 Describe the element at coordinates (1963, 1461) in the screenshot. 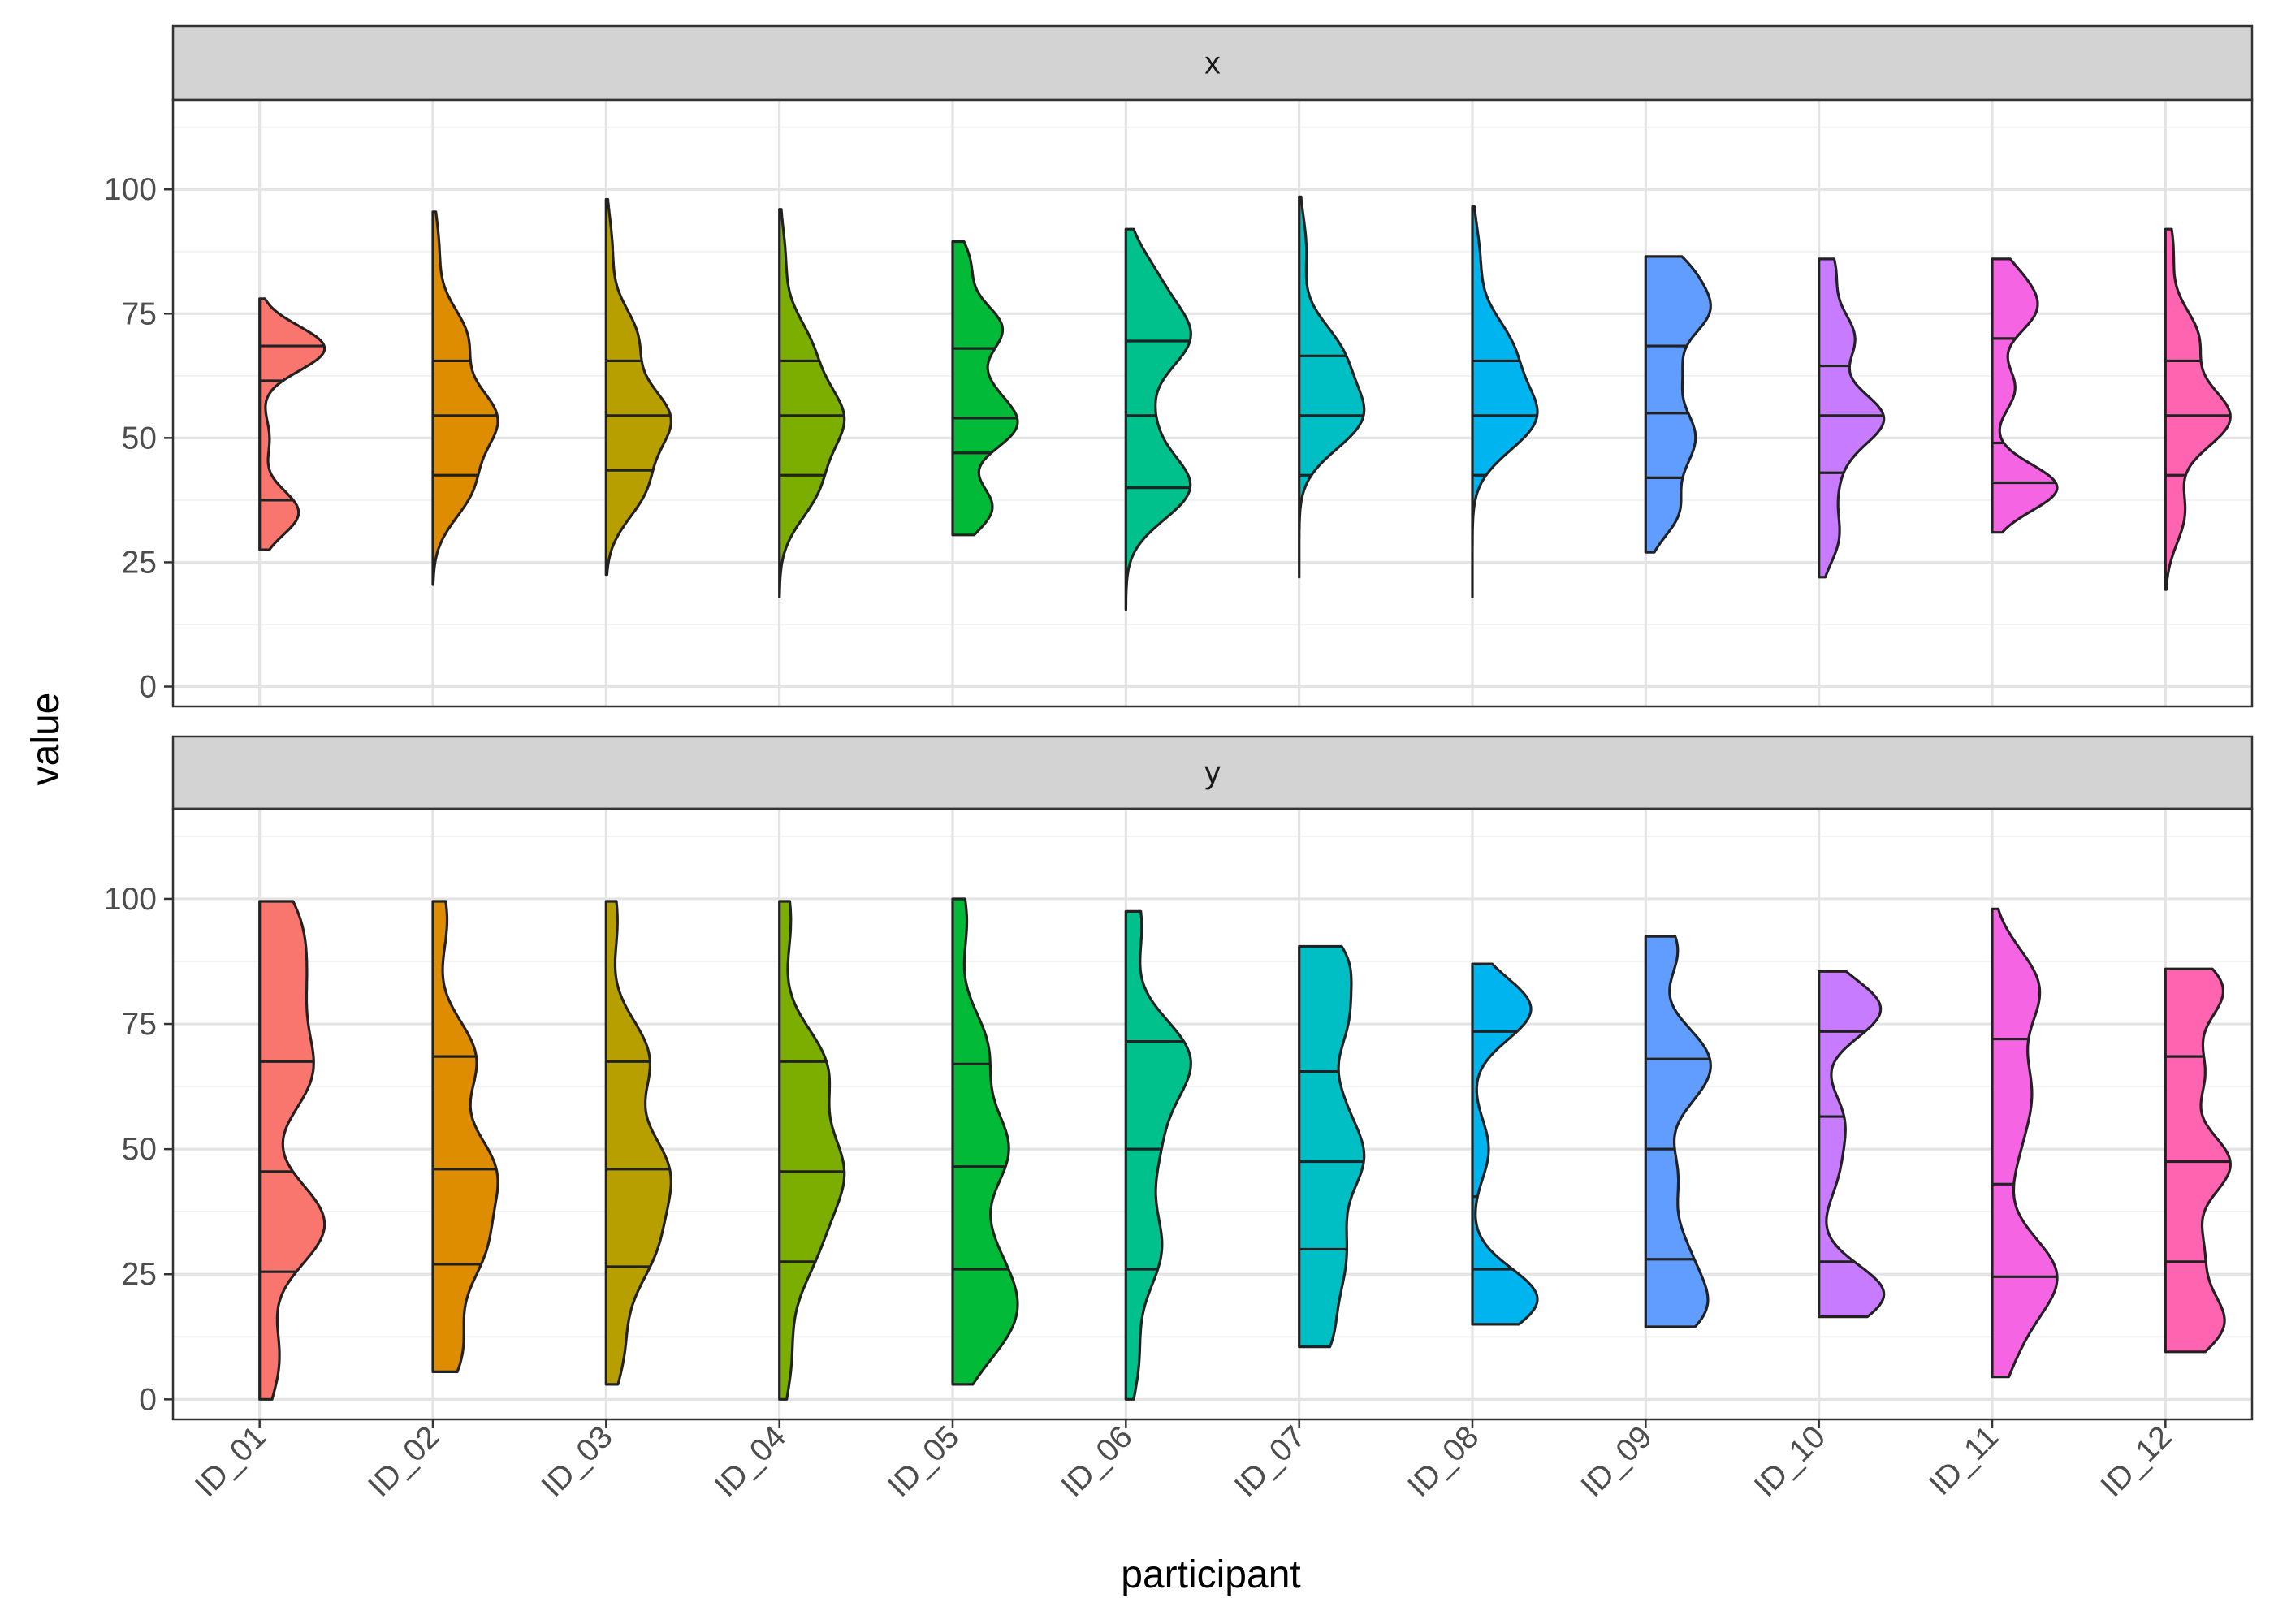

I see `x-tick-label-id-11: ID_11` at that location.